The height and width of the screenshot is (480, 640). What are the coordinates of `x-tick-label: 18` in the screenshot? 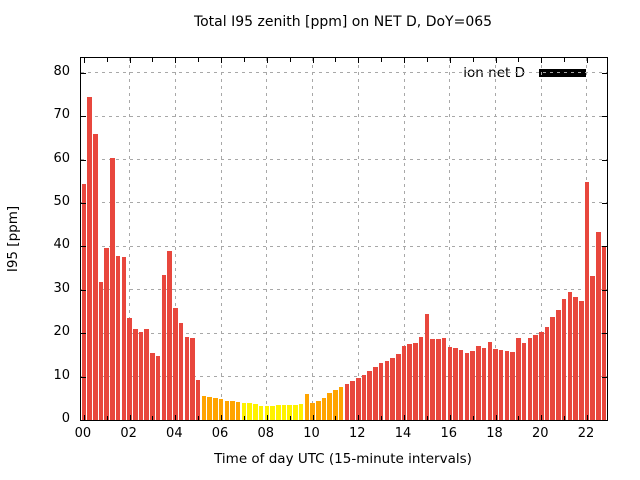 It's located at (494, 433).